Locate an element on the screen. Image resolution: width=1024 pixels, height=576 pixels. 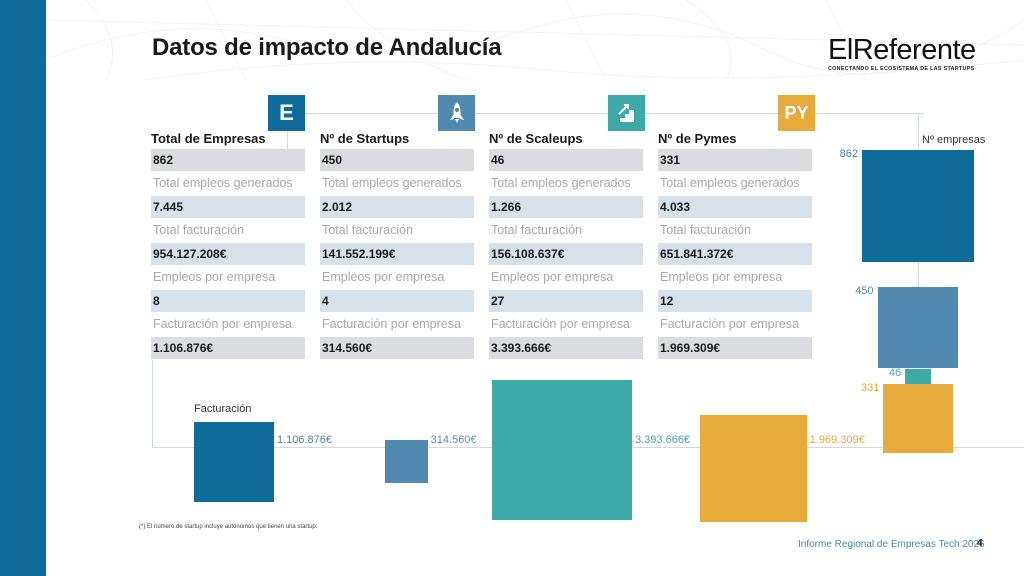
count-value: 331 is located at coordinates (735, 160).